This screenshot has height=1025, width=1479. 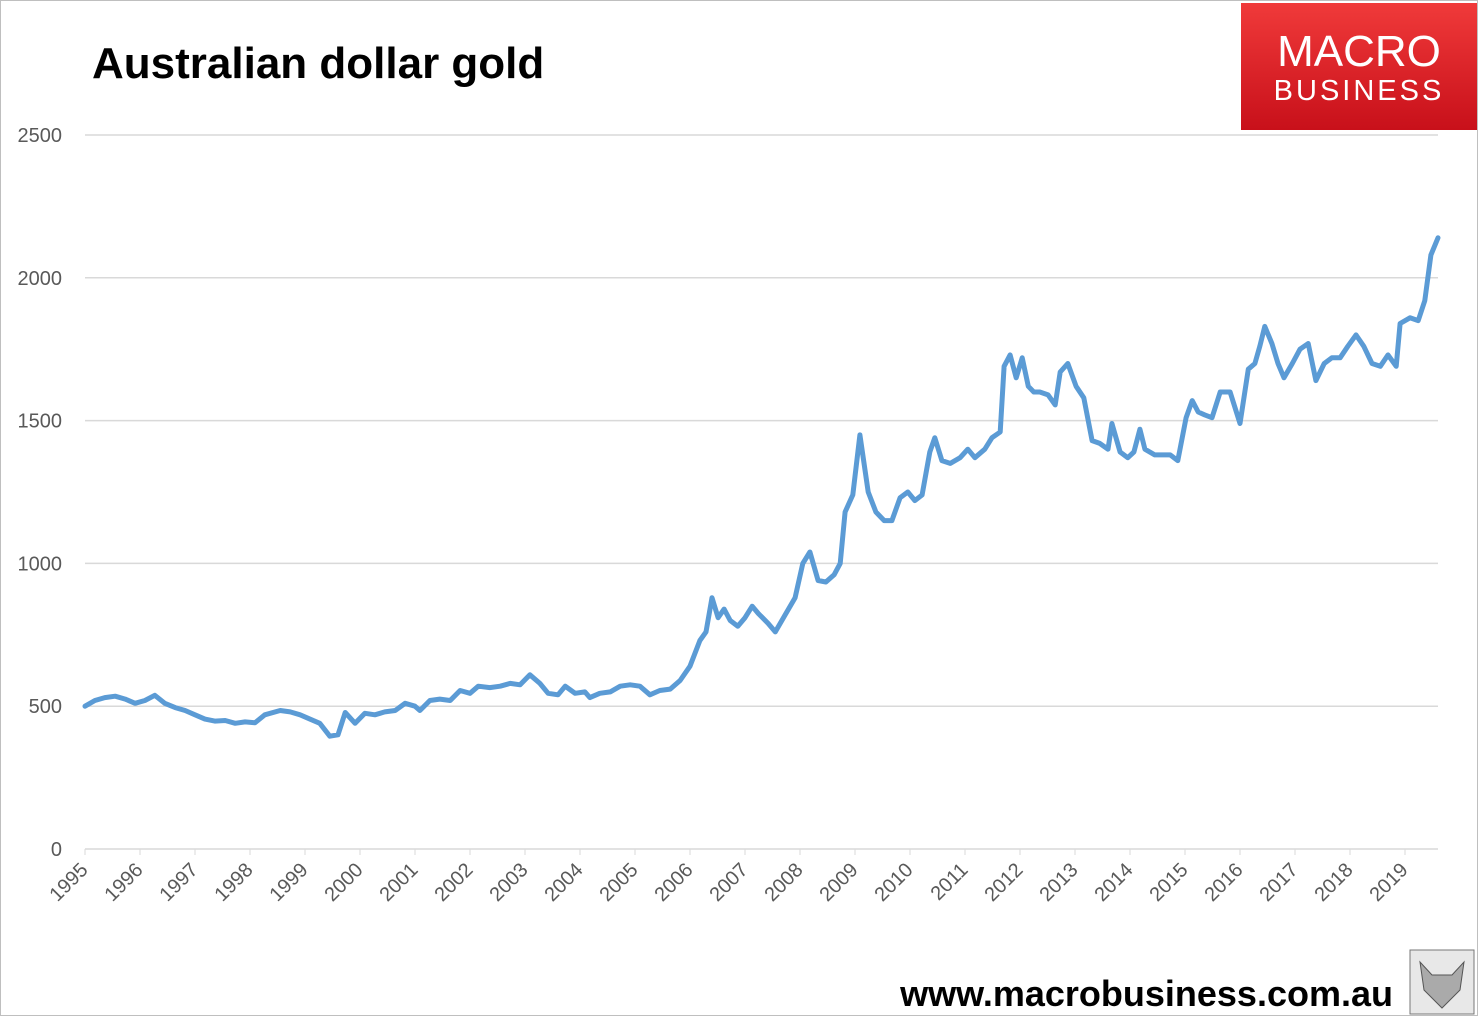 I want to click on logo-box, so click(x=1359, y=66).